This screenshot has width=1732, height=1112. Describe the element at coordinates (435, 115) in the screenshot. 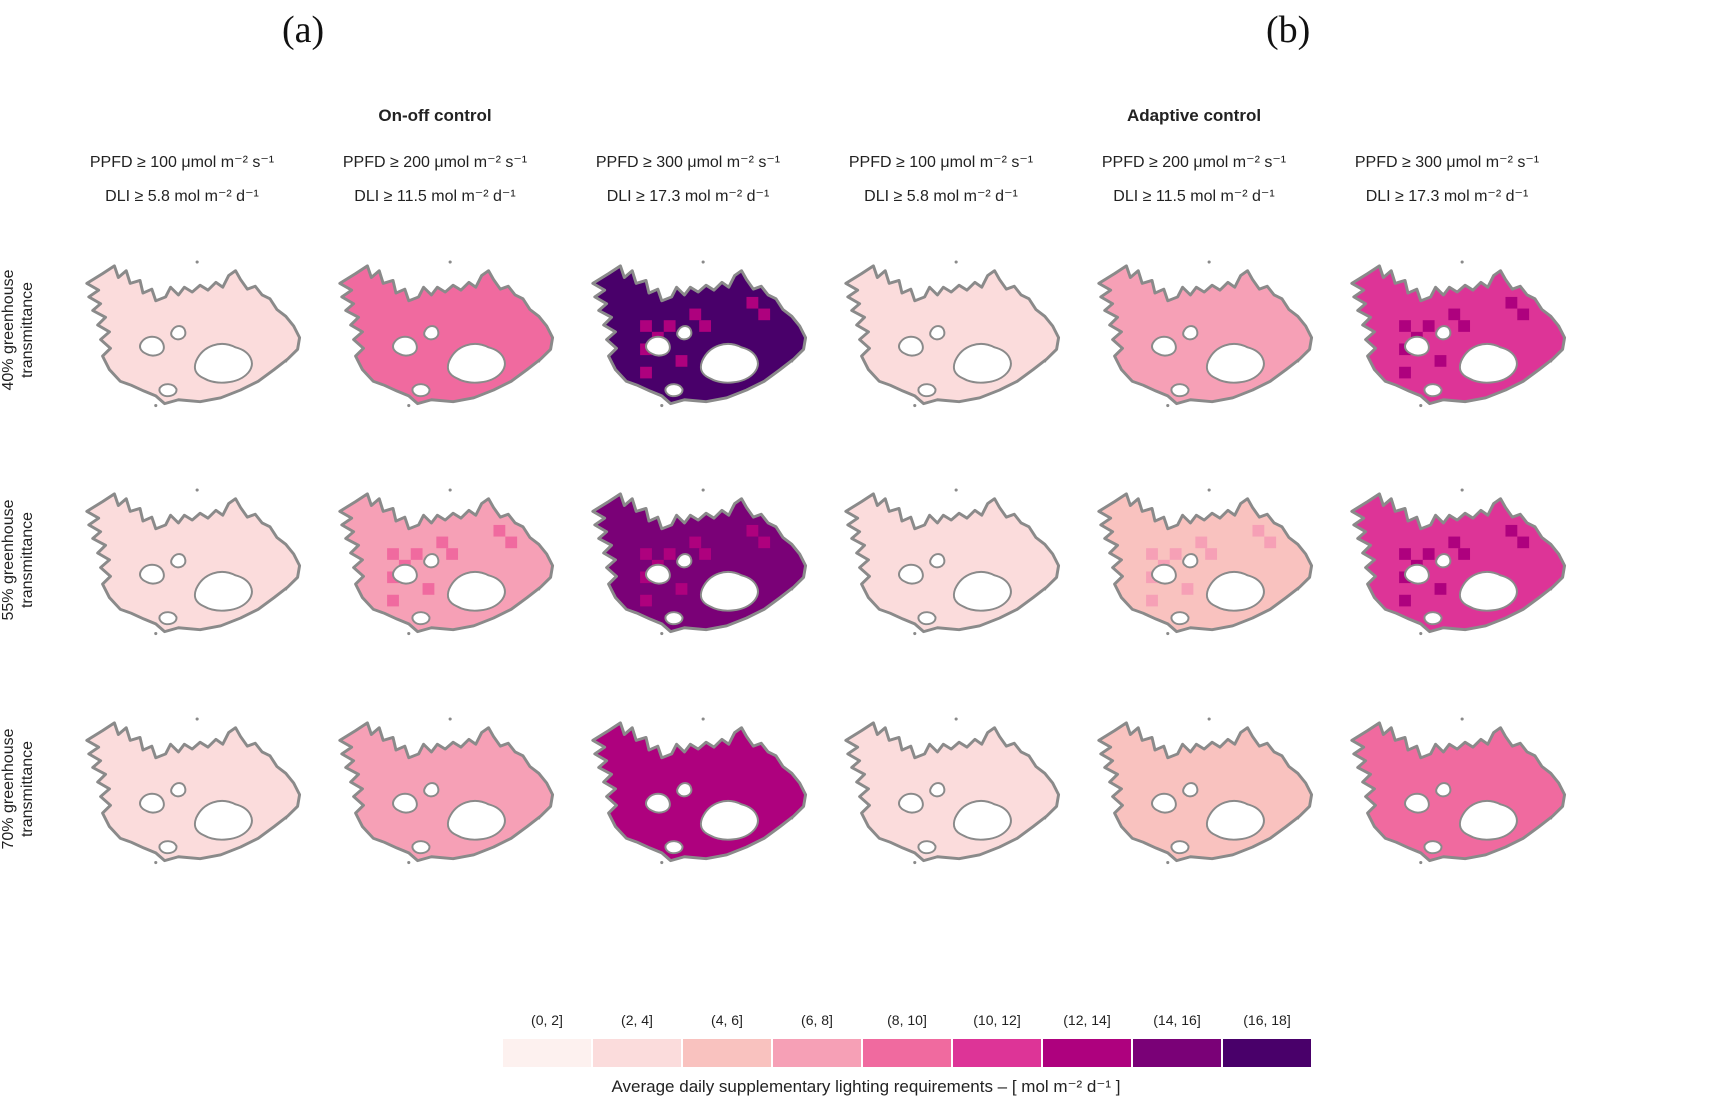

I see `group-title-onoff: On-off control` at that location.